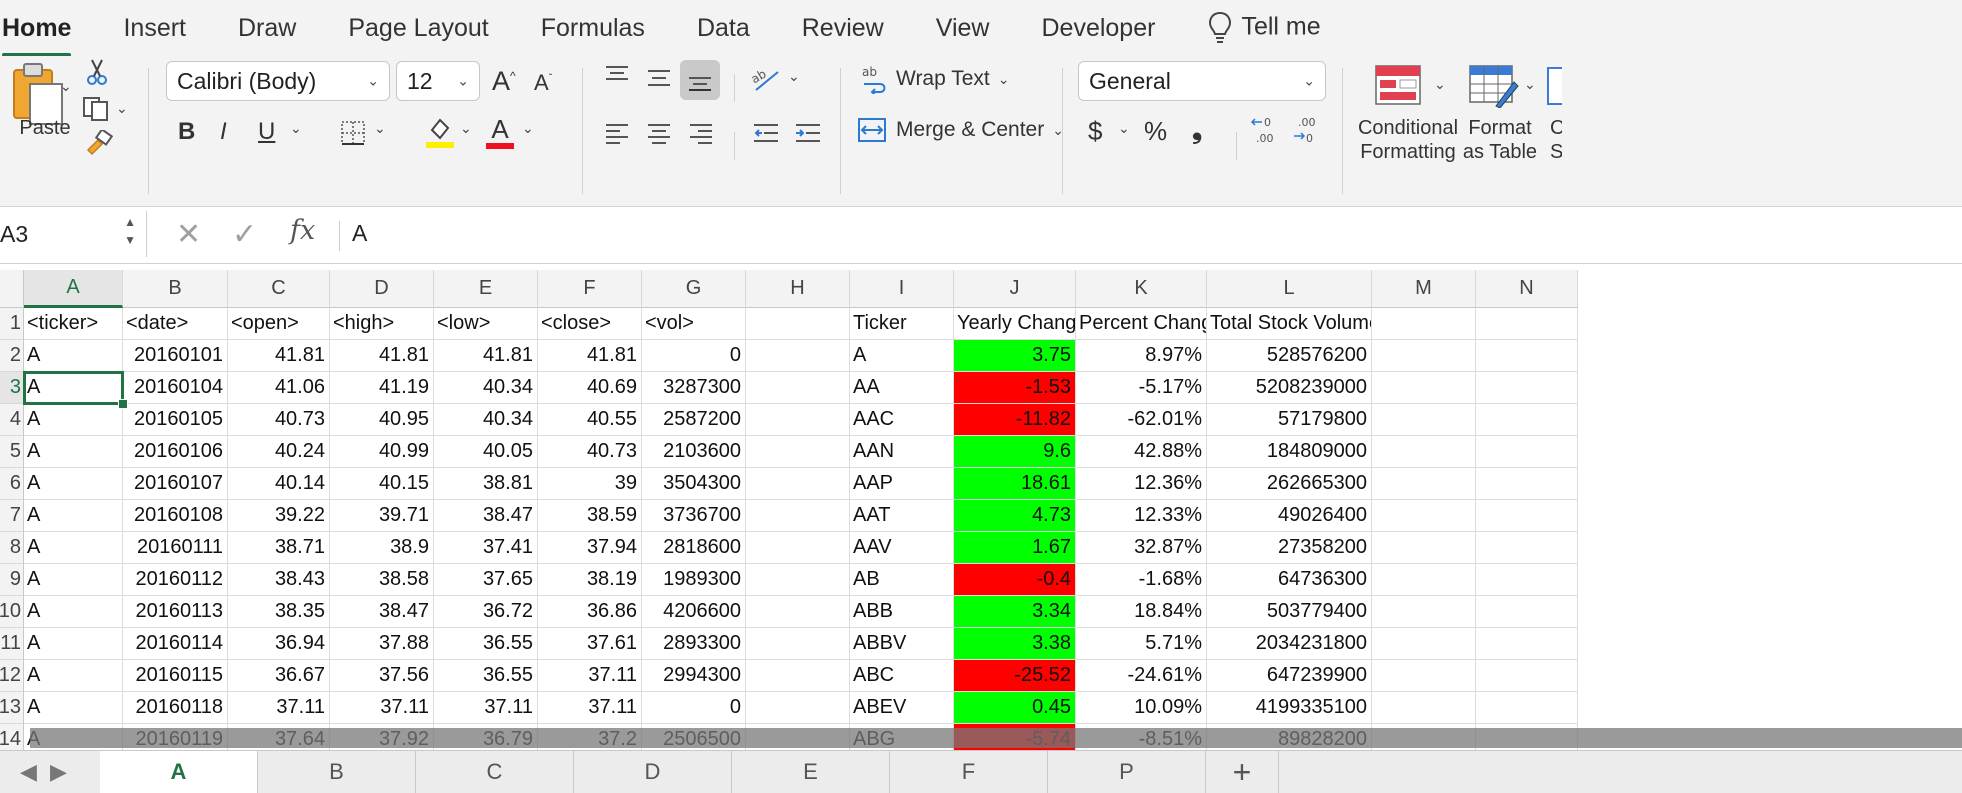  Describe the element at coordinates (694, 452) in the screenshot. I see `table-cell: 2103600` at that location.